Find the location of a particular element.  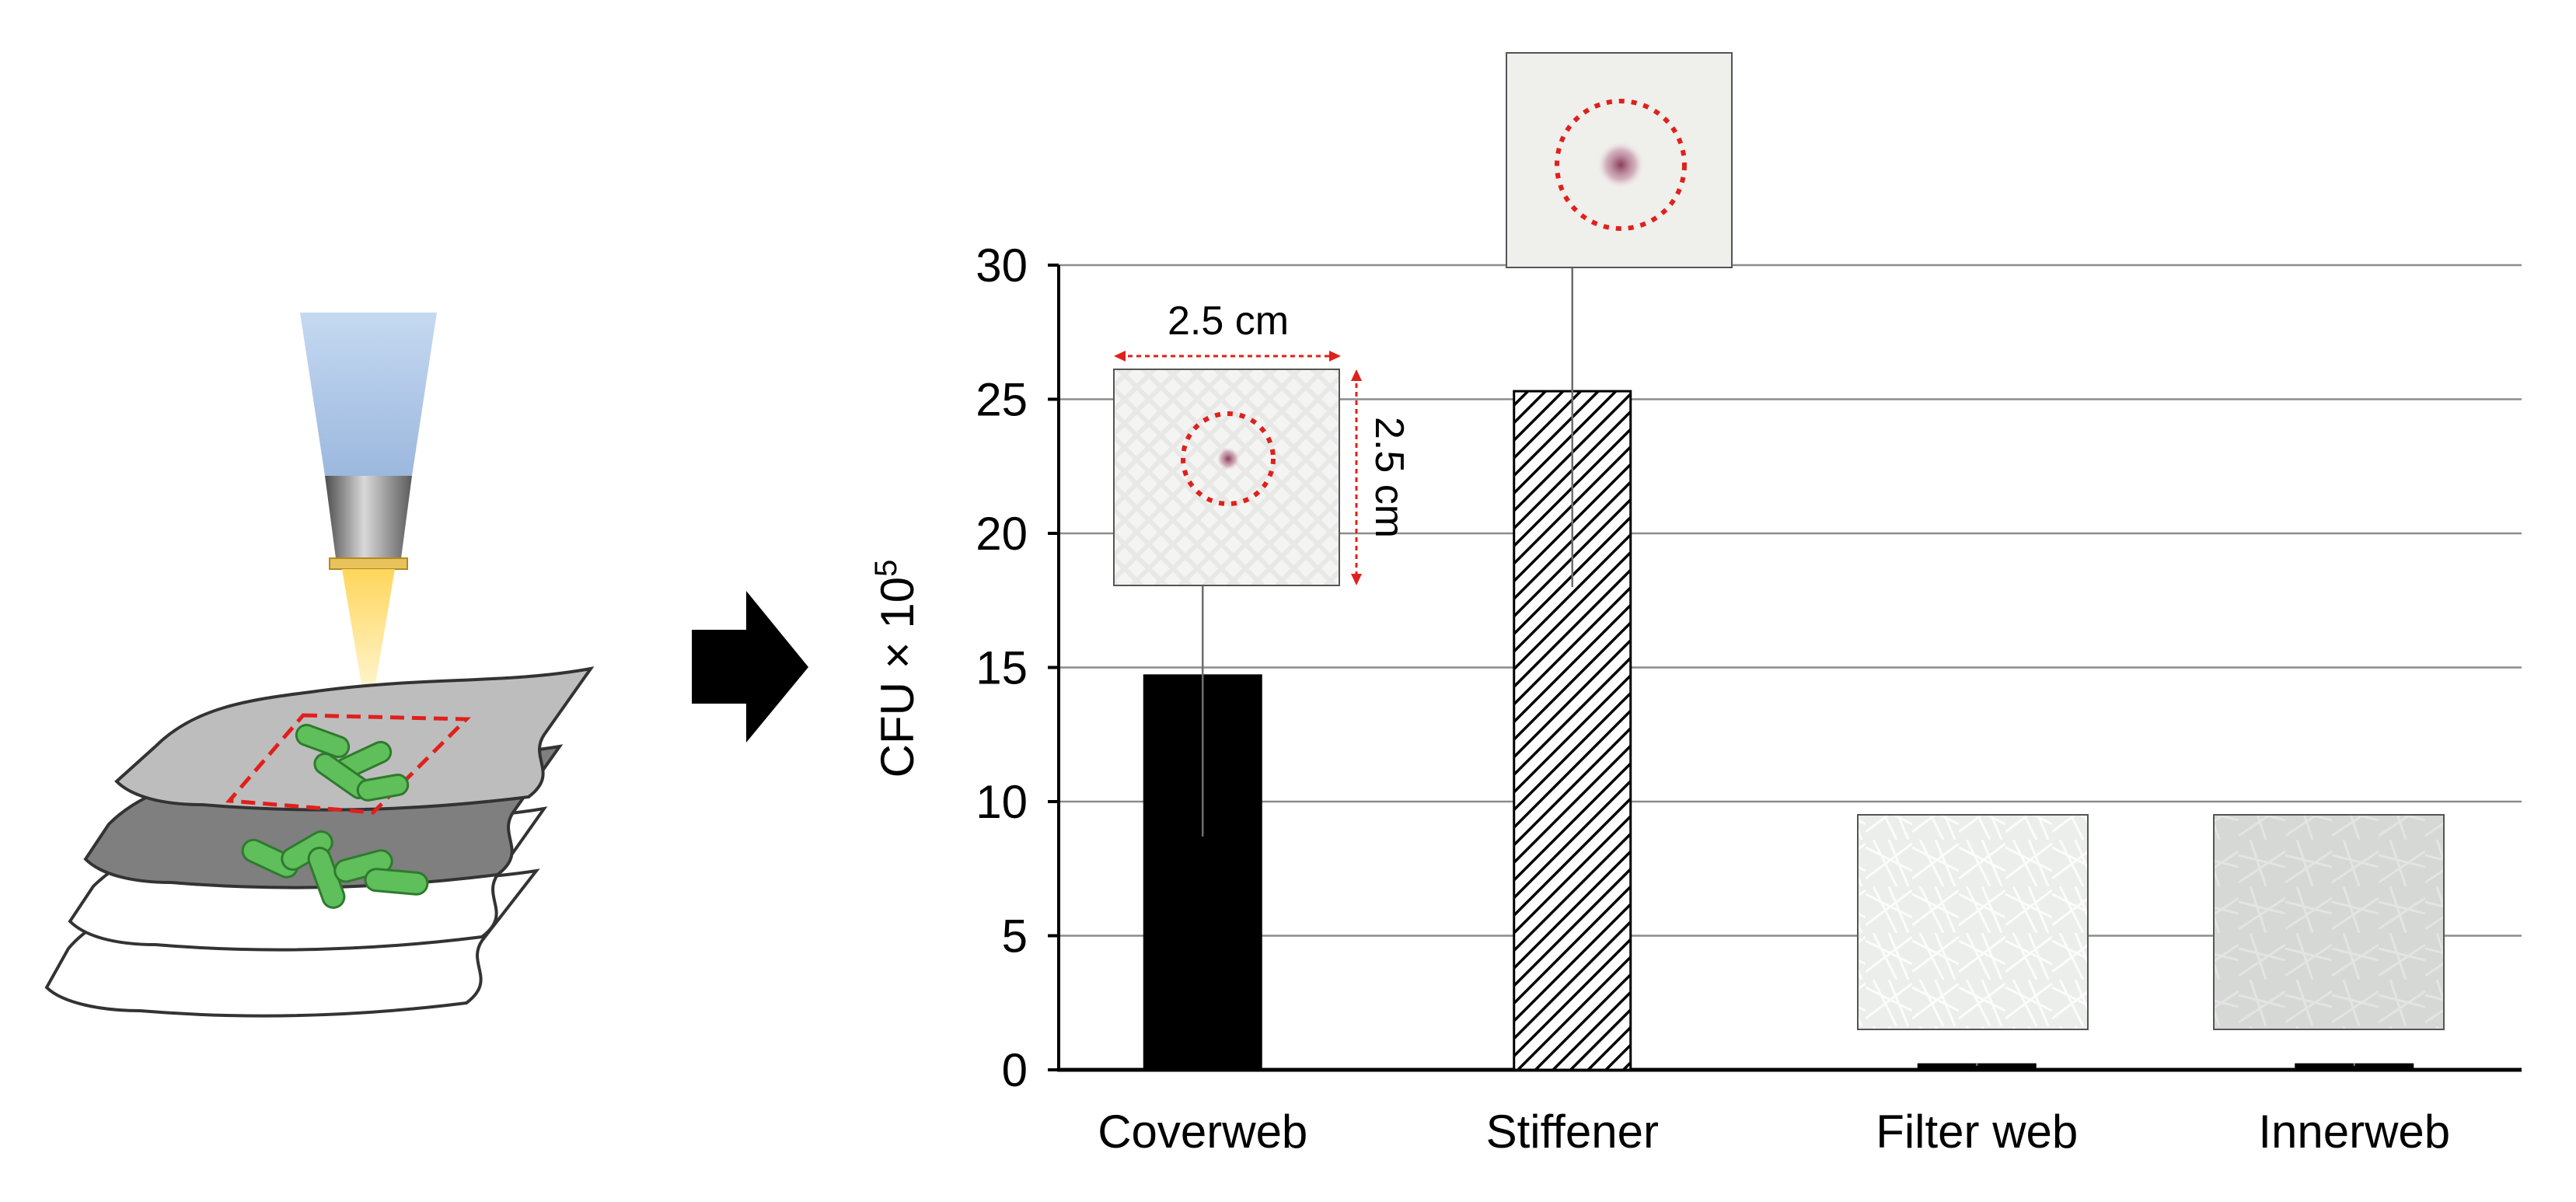

width-dimension: 2.5 cm is located at coordinates (1228, 330).